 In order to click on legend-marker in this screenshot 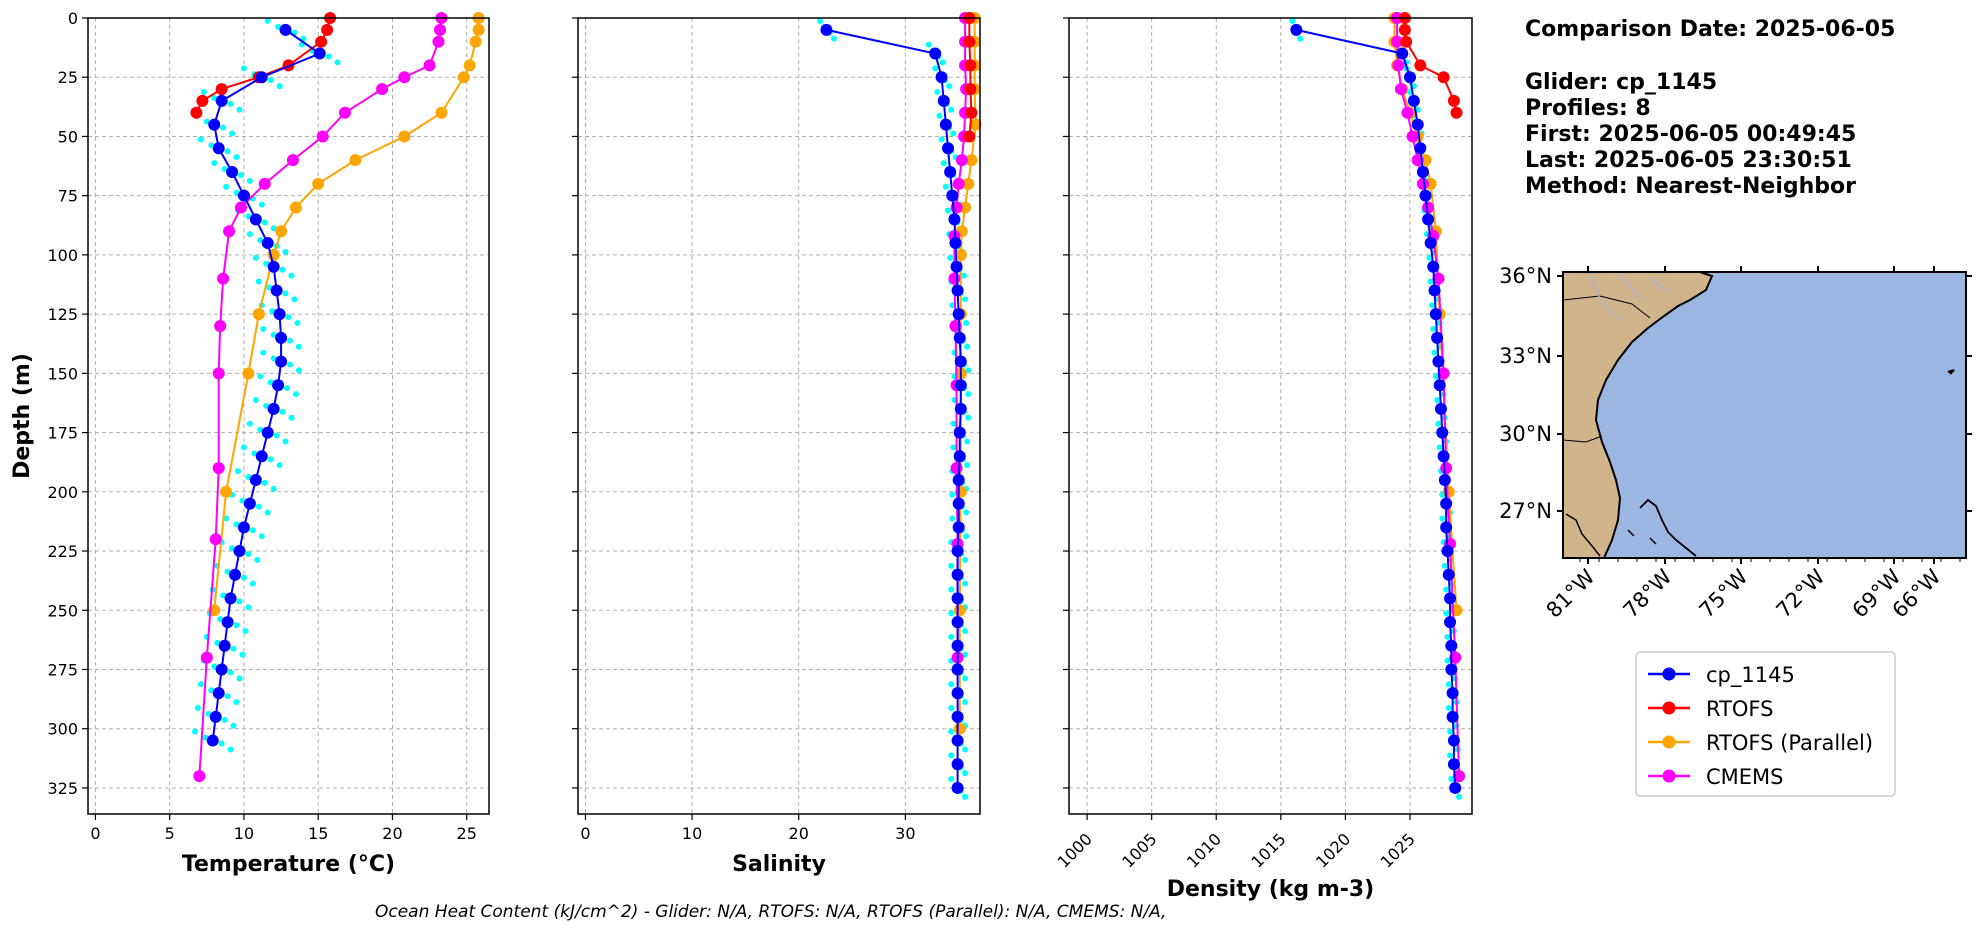, I will do `click(1669, 674)`.